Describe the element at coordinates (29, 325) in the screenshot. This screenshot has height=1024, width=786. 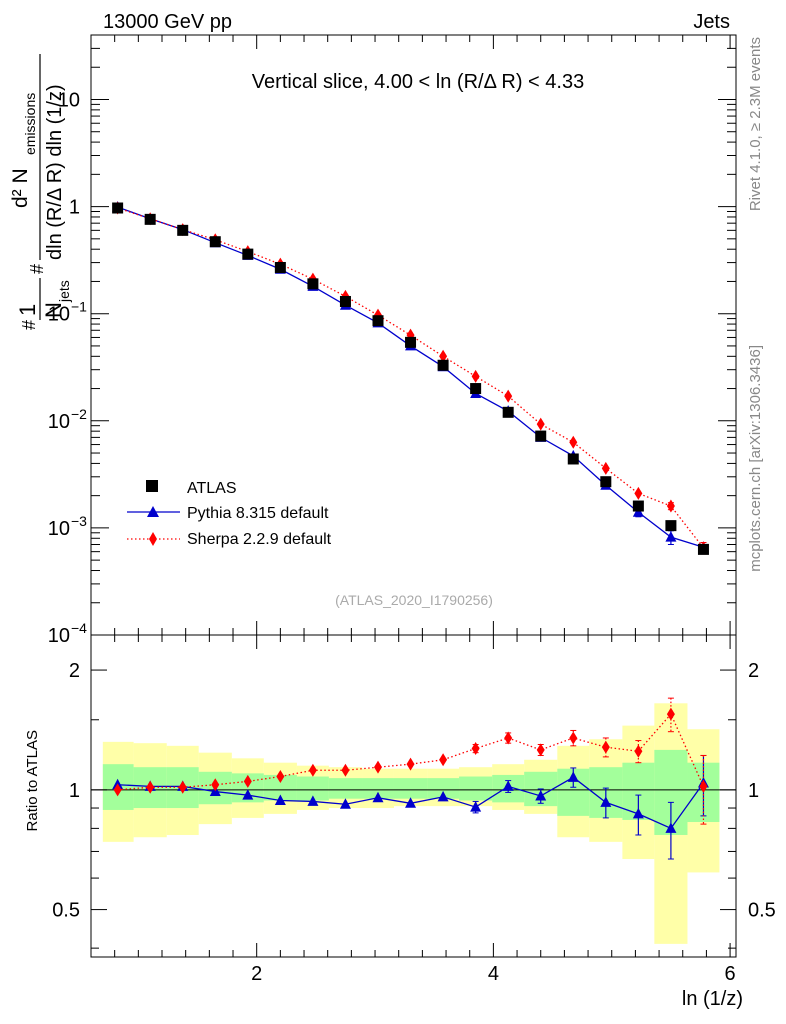
I see `ylabel-hash1: #` at that location.